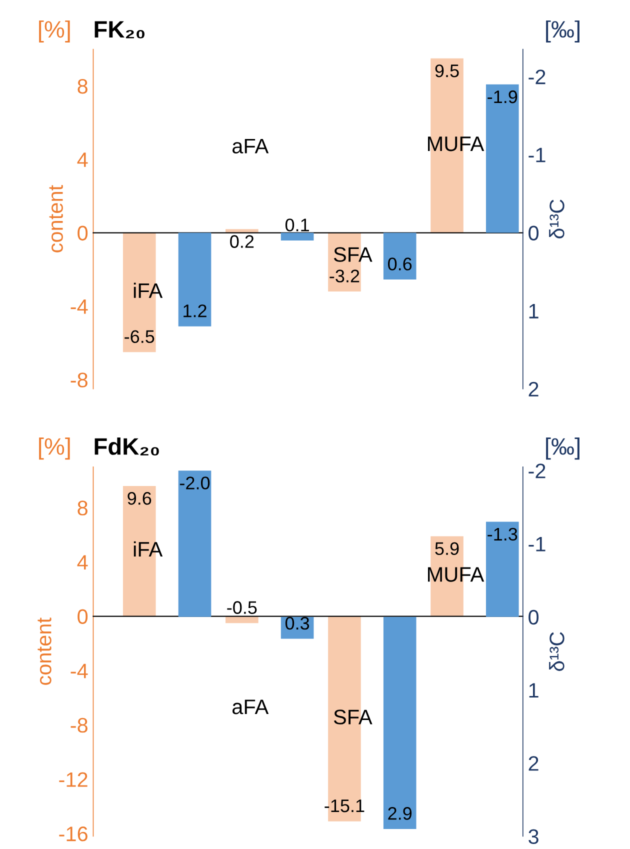  Describe the element at coordinates (400, 264) in the screenshot. I see `data-label: 0.6` at that location.